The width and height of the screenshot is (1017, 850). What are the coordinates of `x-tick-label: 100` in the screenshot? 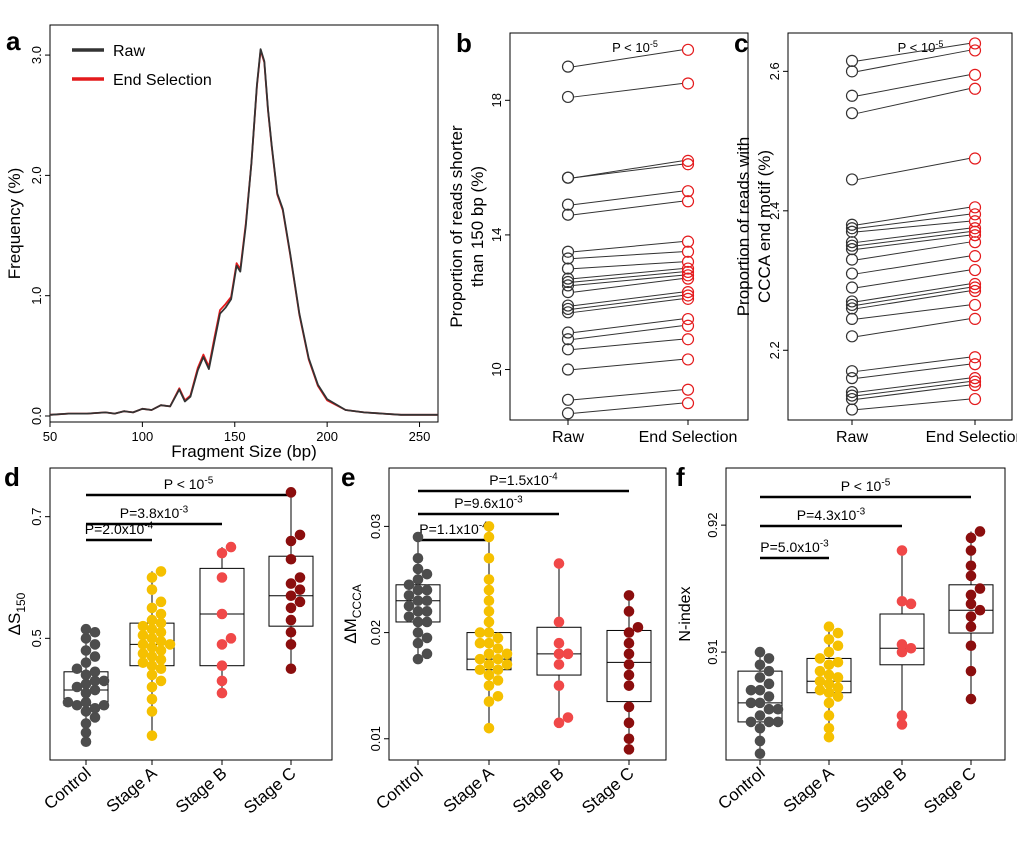 It's located at (143, 436).